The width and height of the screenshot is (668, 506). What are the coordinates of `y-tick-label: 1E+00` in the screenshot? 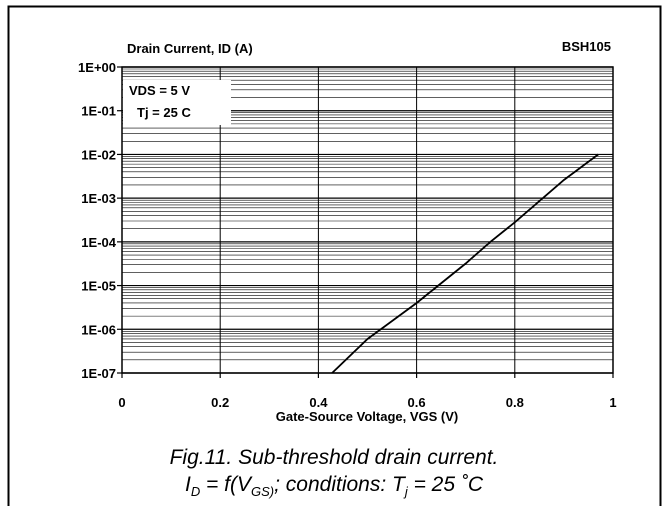 It's located at (97, 67).